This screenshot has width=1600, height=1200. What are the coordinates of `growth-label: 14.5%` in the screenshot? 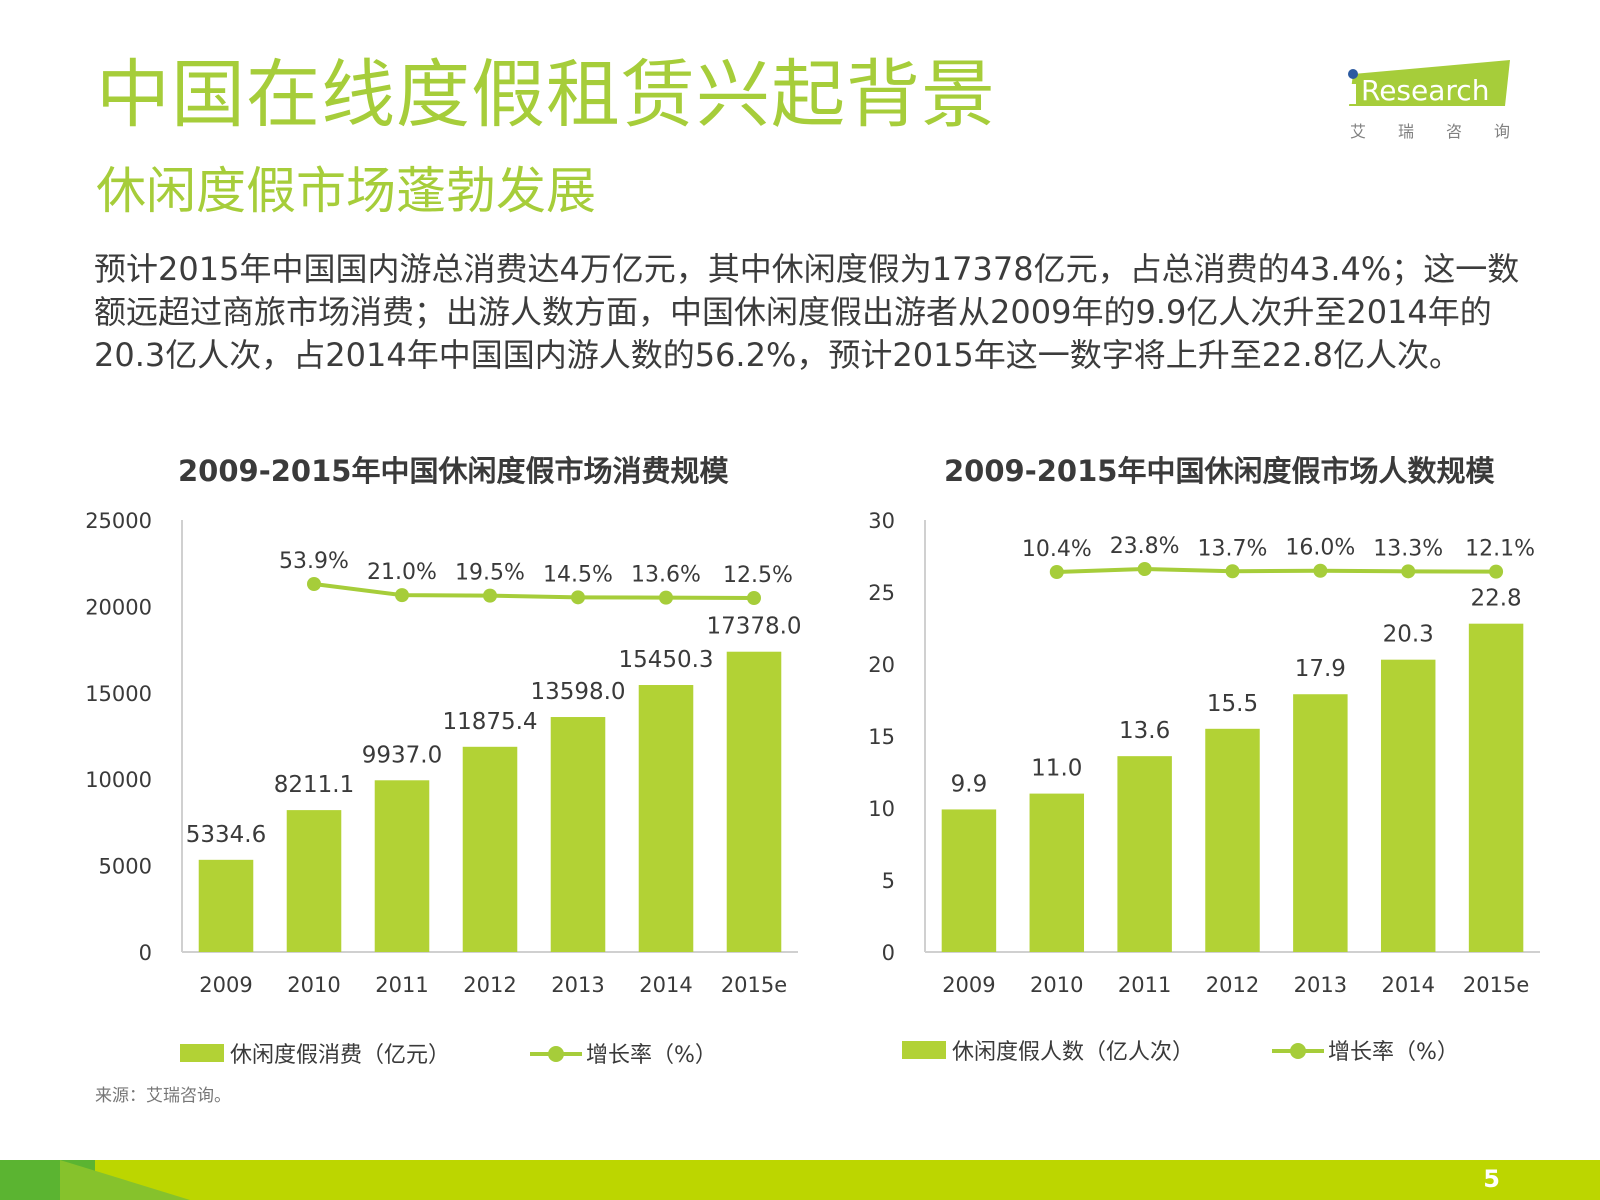 It's located at (578, 574).